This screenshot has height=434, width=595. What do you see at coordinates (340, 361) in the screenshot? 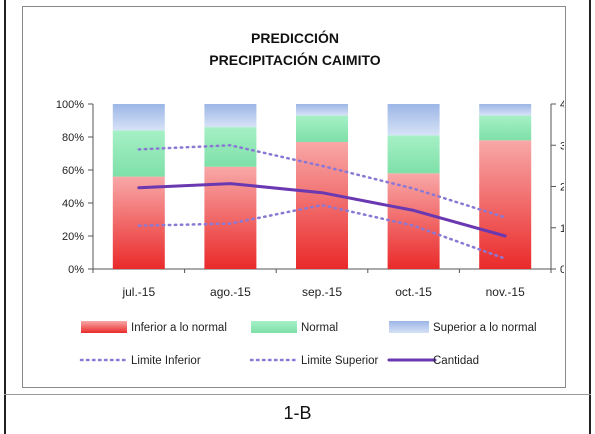
I see `legend-label: Limite Superior` at bounding box center [340, 361].